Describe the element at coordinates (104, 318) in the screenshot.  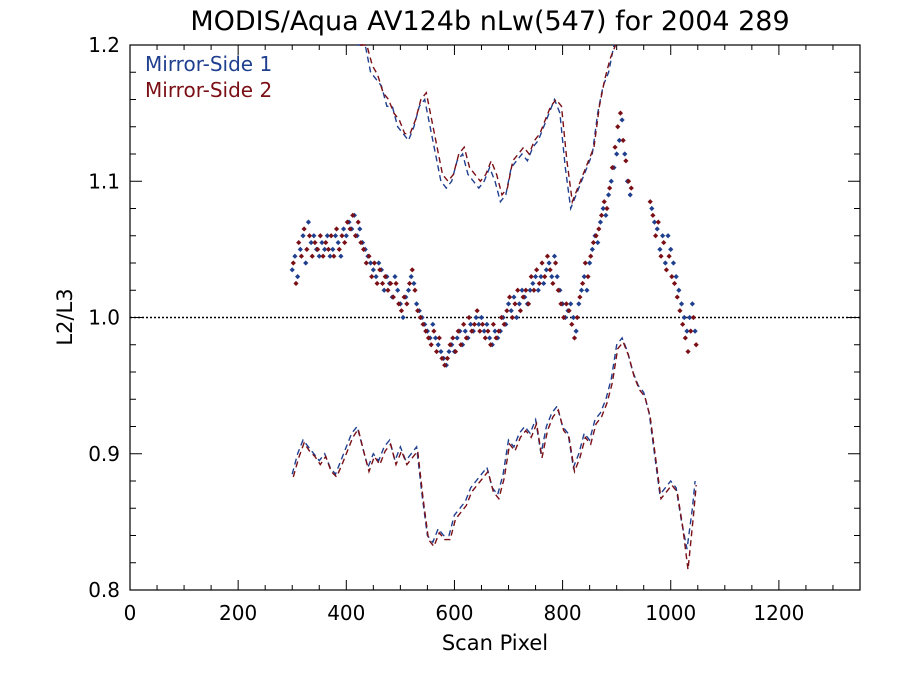
I see `y-tick-label: 1.0` at that location.